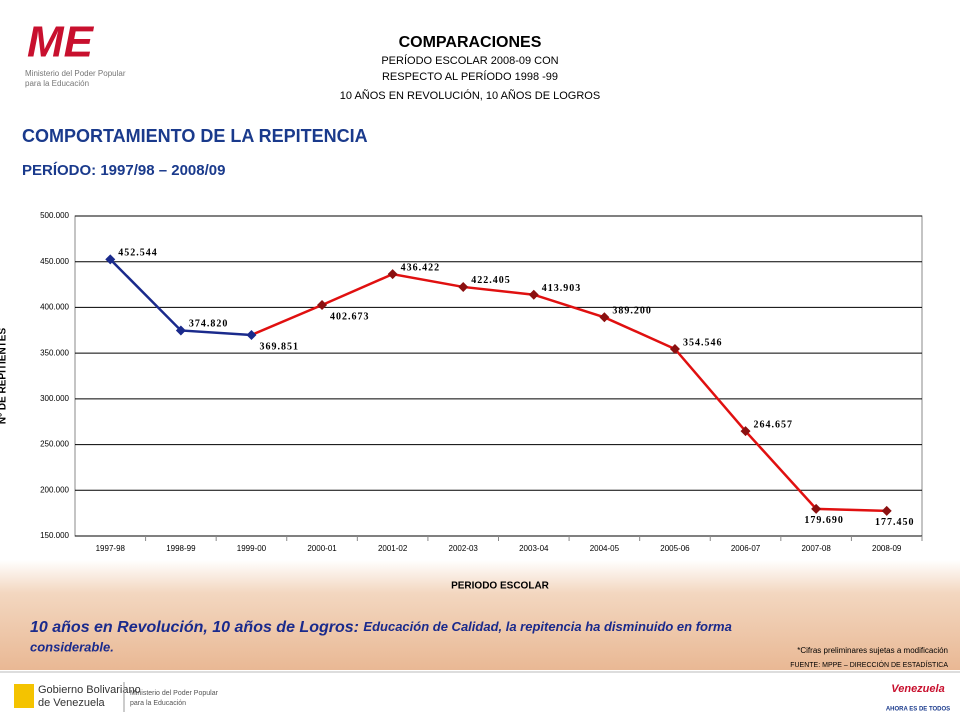 The image size is (960, 720). I want to click on x-tick-label: 2002-03, so click(464, 548).